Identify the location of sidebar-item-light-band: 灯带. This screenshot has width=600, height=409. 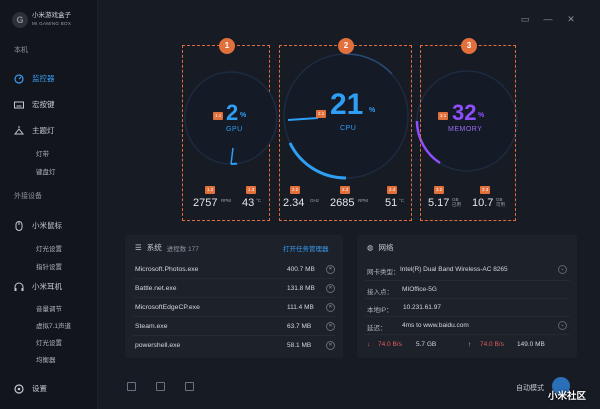
(42, 154).